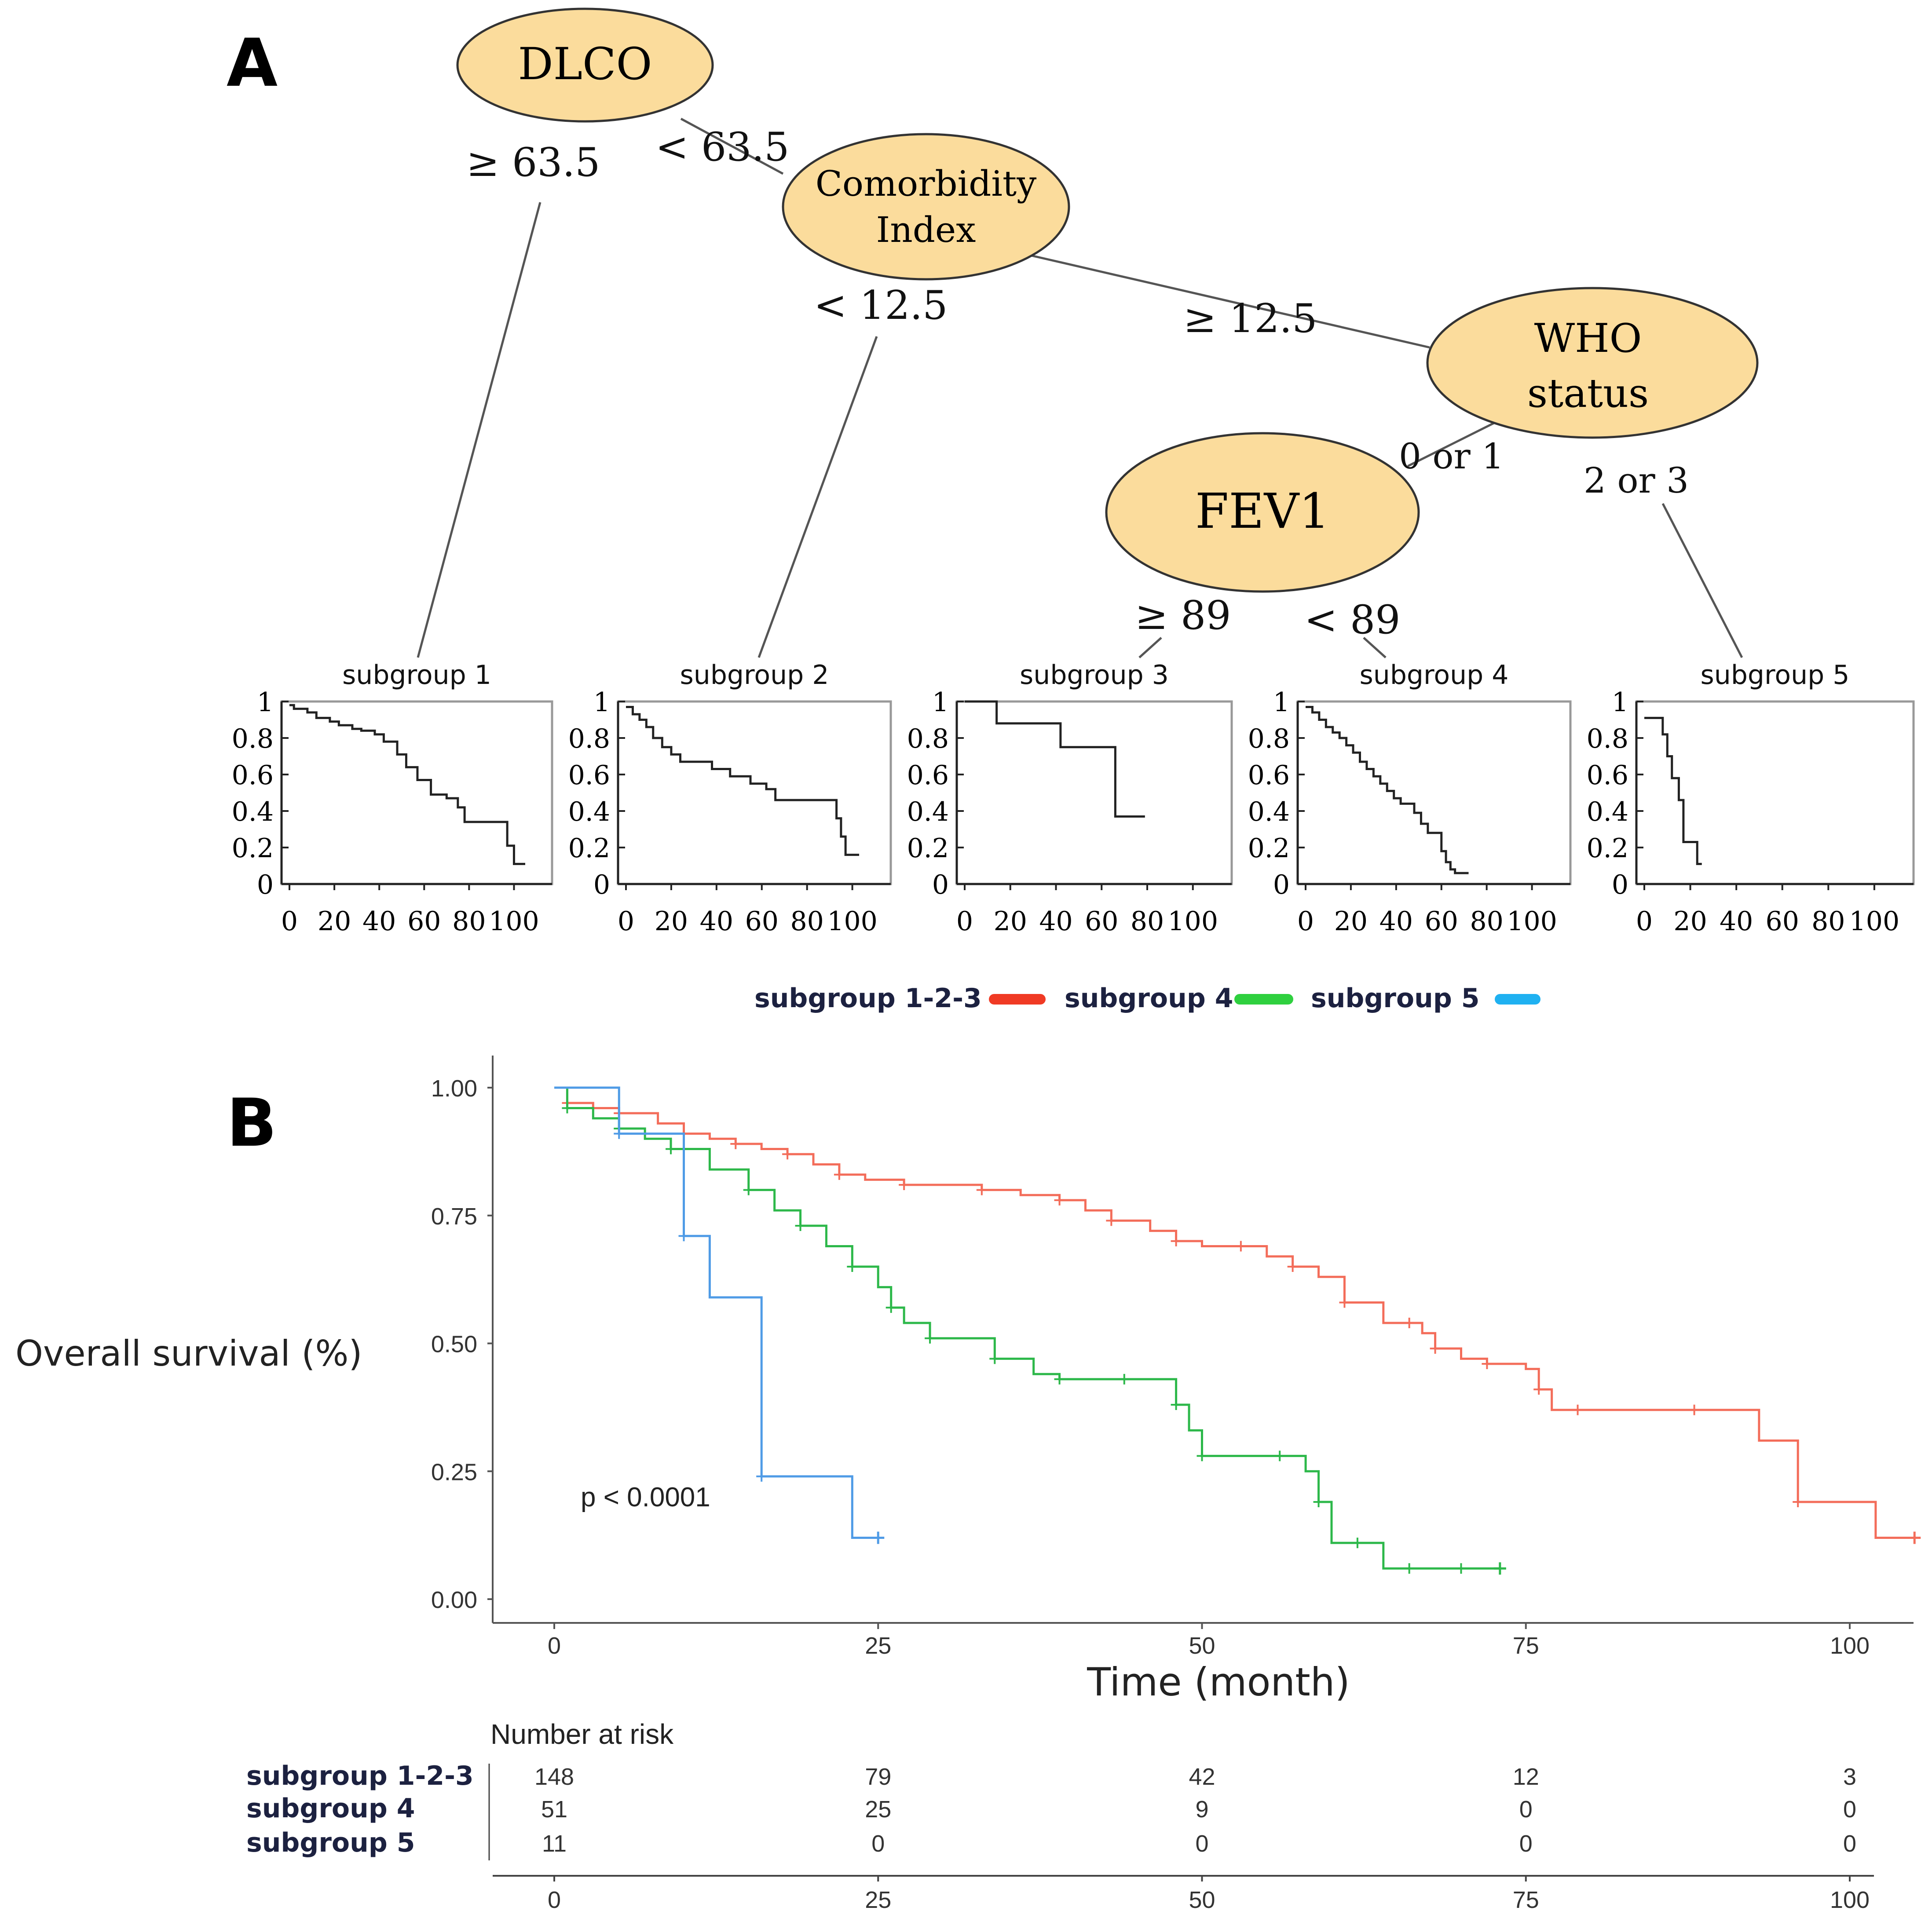 This screenshot has height=1929, width=1932. What do you see at coordinates (1202, 1777) in the screenshot?
I see `risk-cell: 42` at bounding box center [1202, 1777].